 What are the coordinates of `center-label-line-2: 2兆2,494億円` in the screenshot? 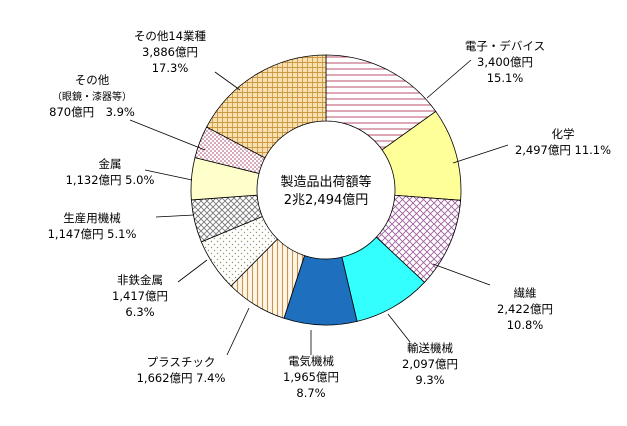 It's located at (326, 200).